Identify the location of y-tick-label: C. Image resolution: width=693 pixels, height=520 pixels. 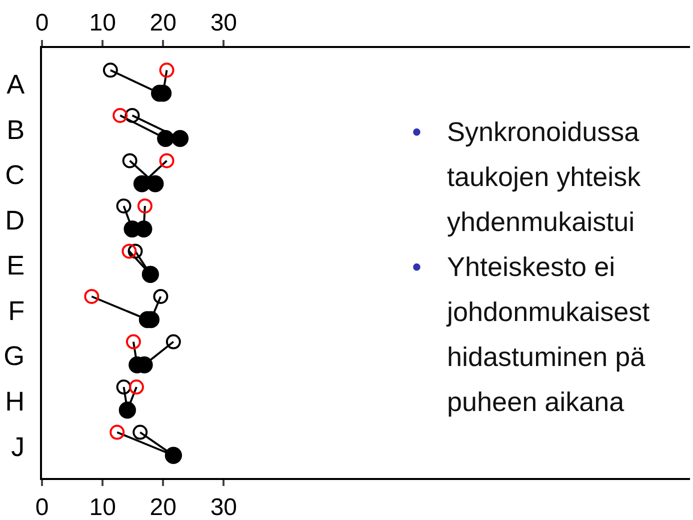
(15, 175).